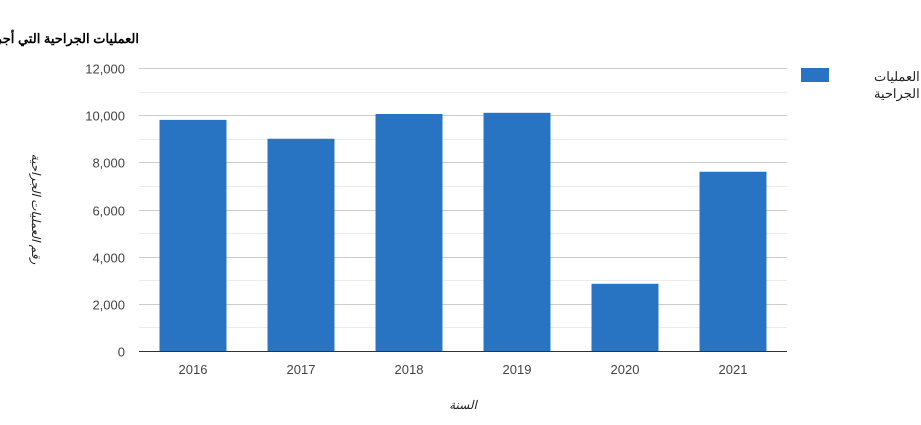 Image resolution: width=921 pixels, height=425 pixels. Describe the element at coordinates (733, 369) in the screenshot. I see `x-tick-label: 2021` at that location.